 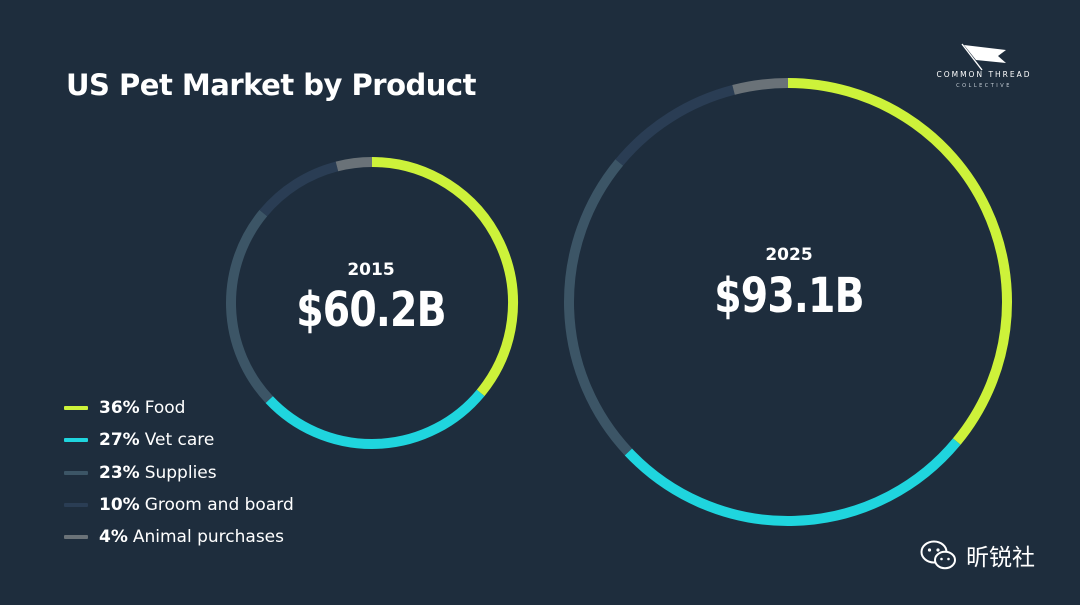 What do you see at coordinates (271, 85) in the screenshot?
I see `chart-title: US Pet Market by Product` at bounding box center [271, 85].